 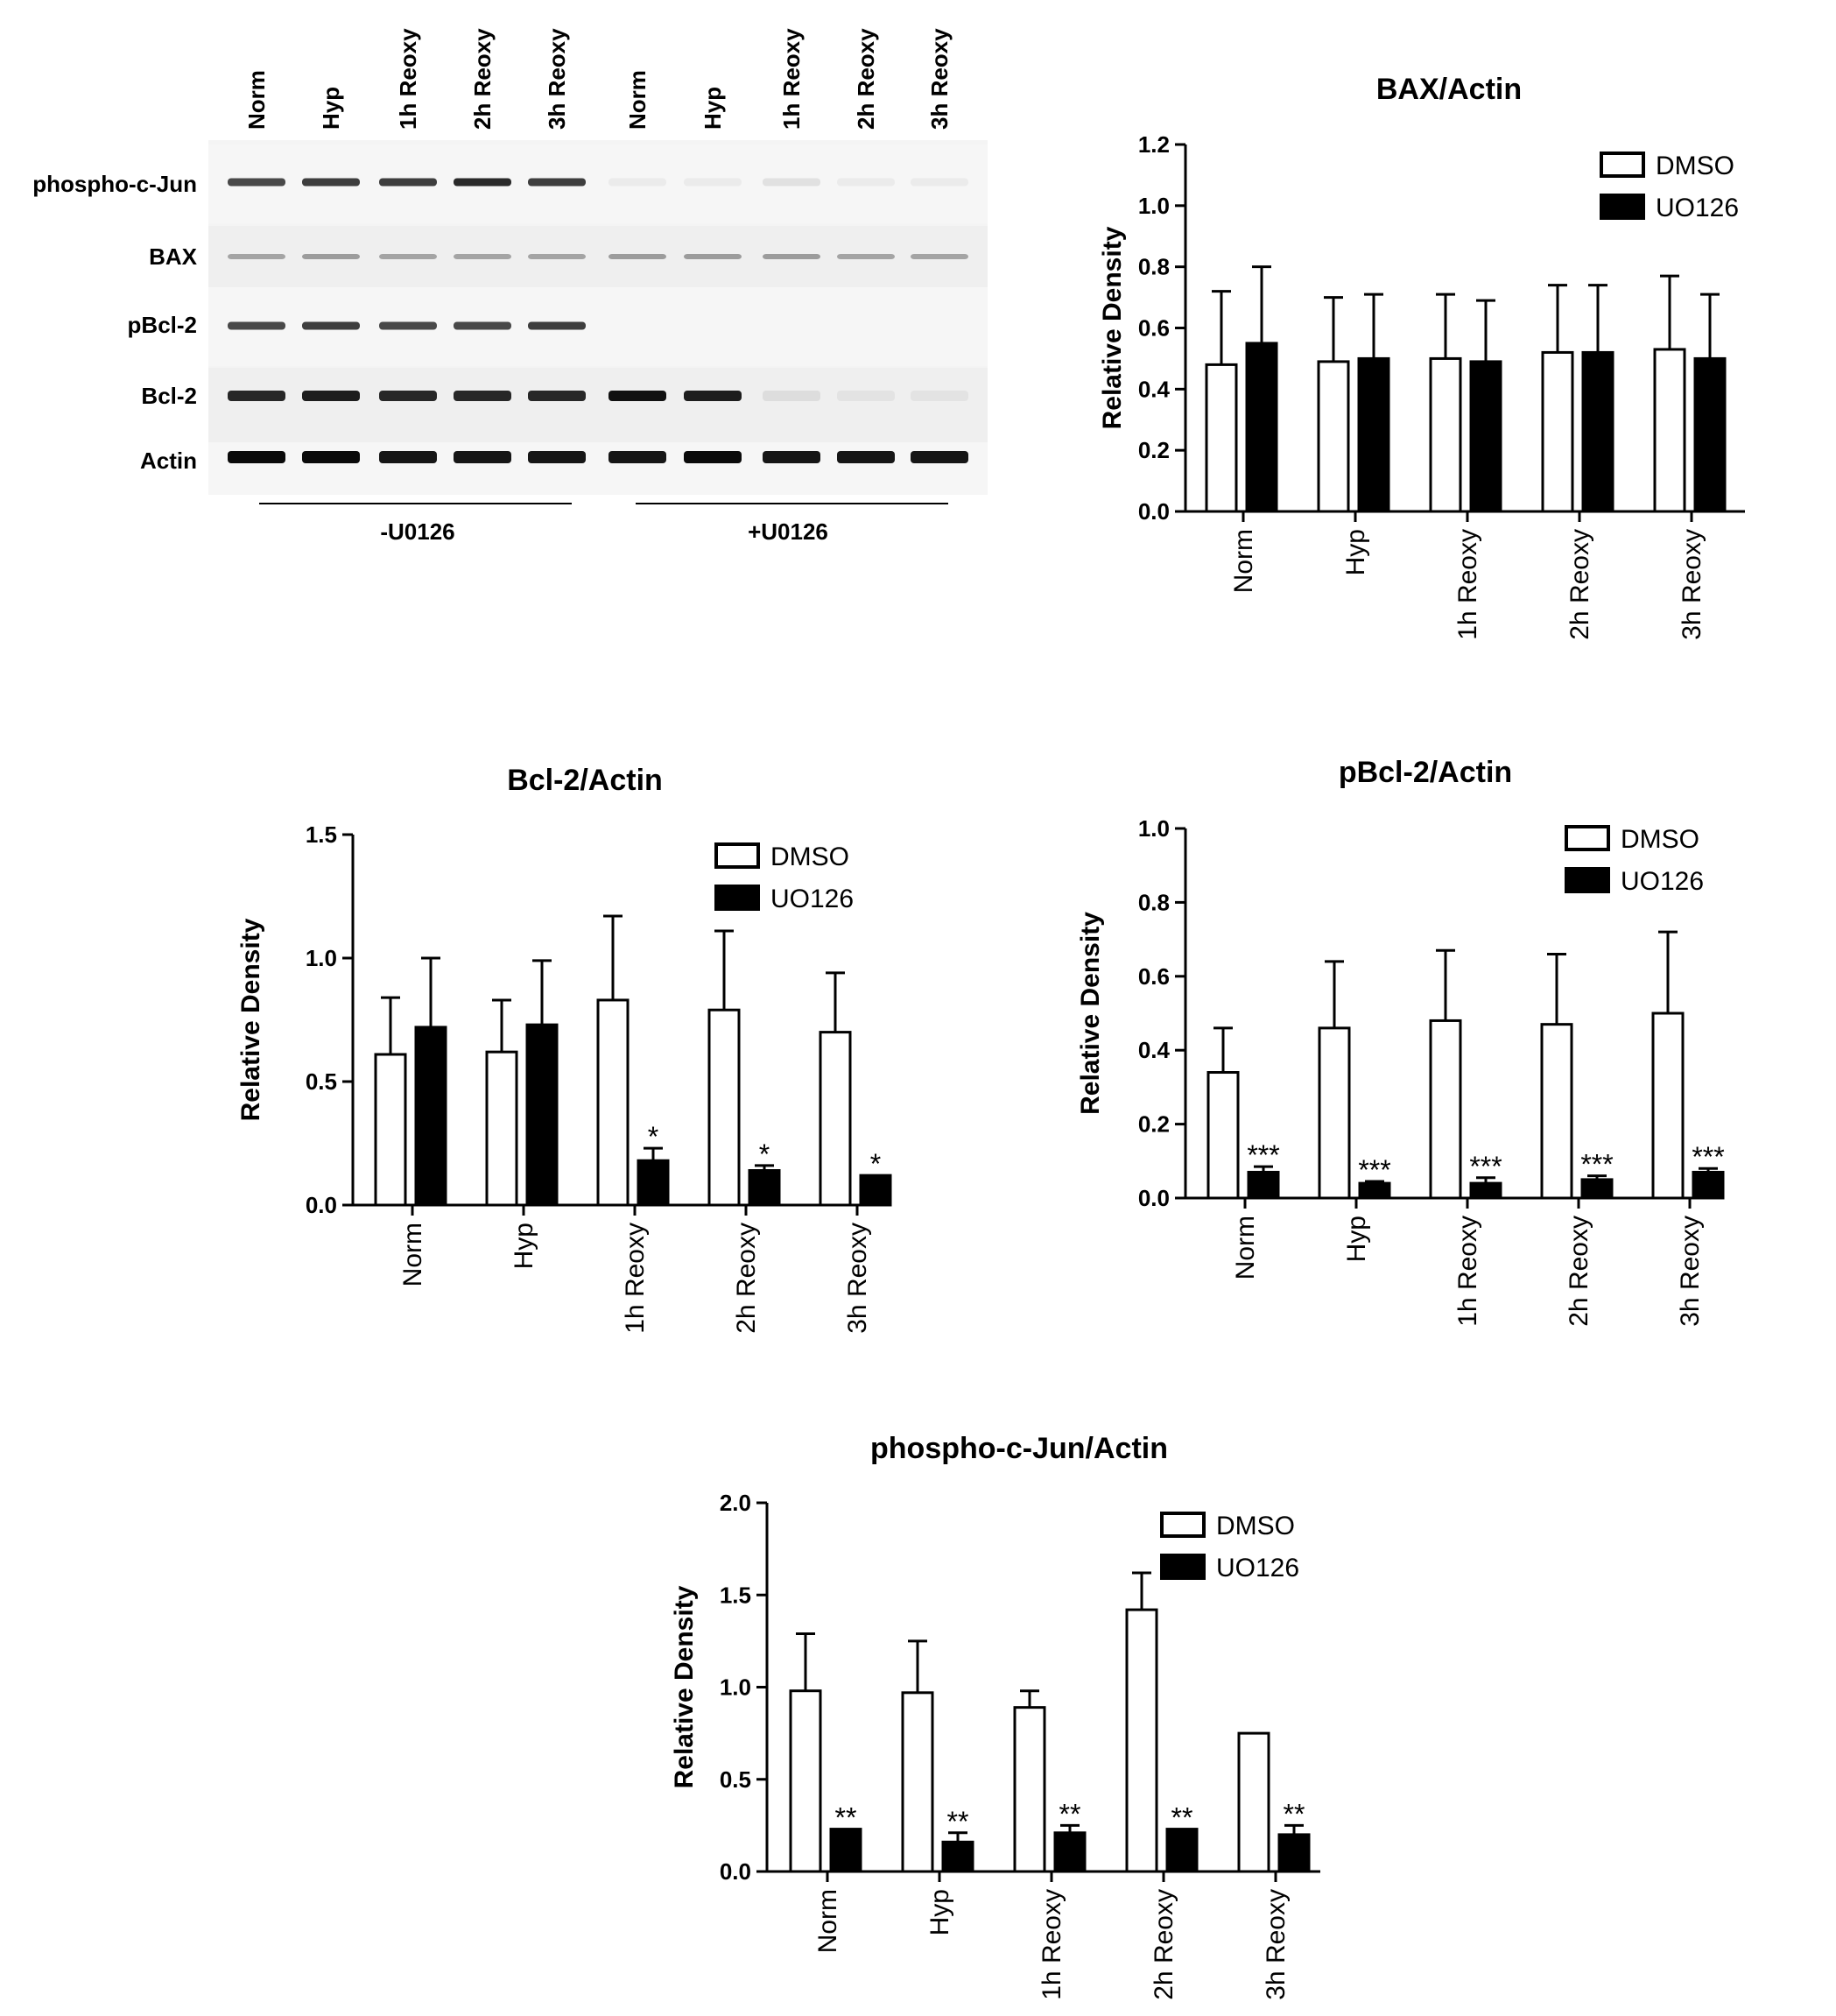 I want to click on y-tick-label: 0.4, so click(x=1154, y=1050).